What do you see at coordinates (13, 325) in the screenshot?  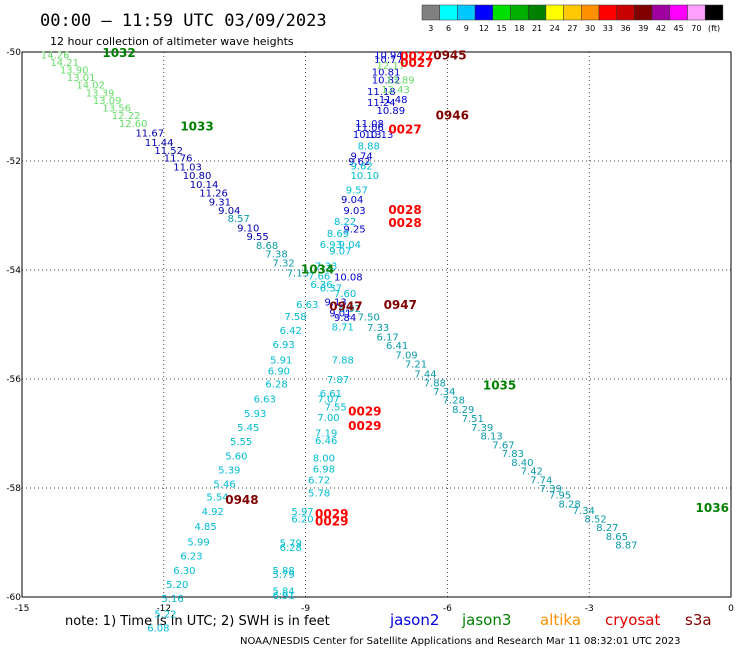 I see `y-axis-ticks: -50 -52 -54 -56 -58 -60` at bounding box center [13, 325].